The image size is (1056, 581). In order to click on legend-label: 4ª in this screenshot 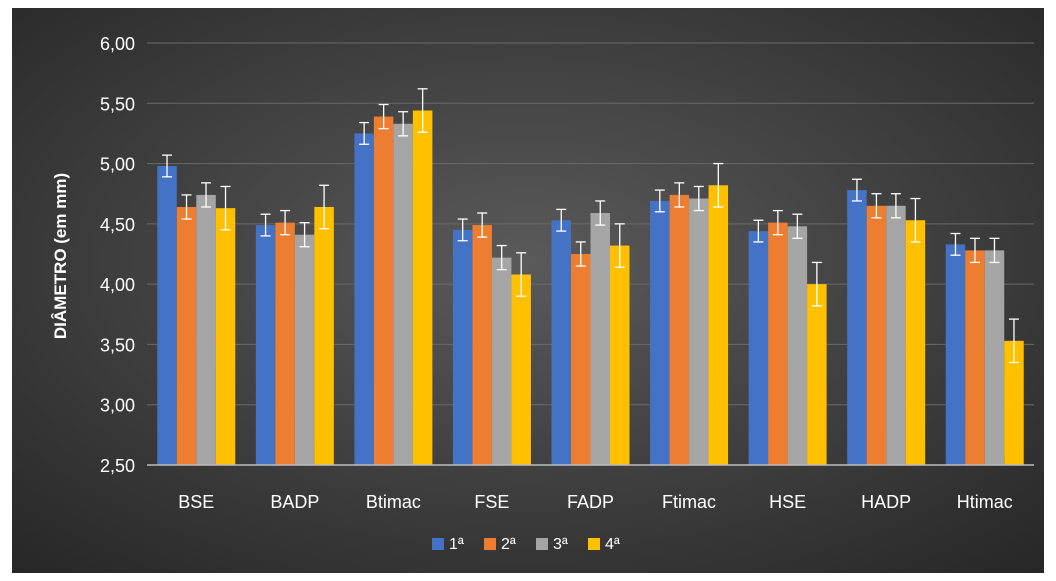, I will do `click(612, 544)`.